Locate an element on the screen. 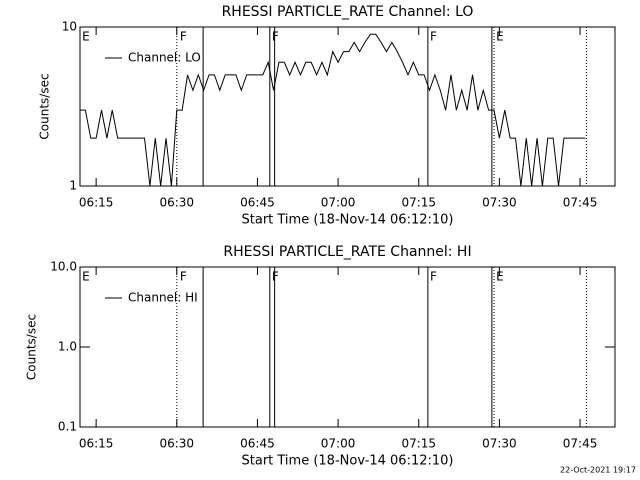 Image resolution: width=640 pixels, height=480 pixels. legend-label: Channel: HI is located at coordinates (163, 298).